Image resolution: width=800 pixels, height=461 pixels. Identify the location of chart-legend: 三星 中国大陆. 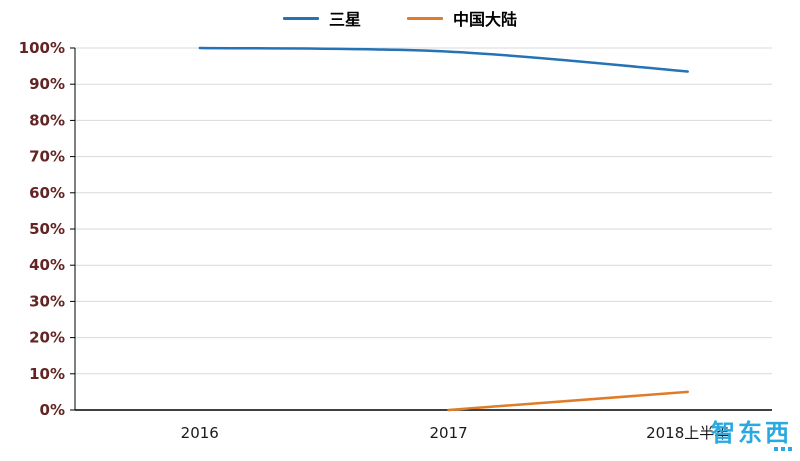
(400, 18).